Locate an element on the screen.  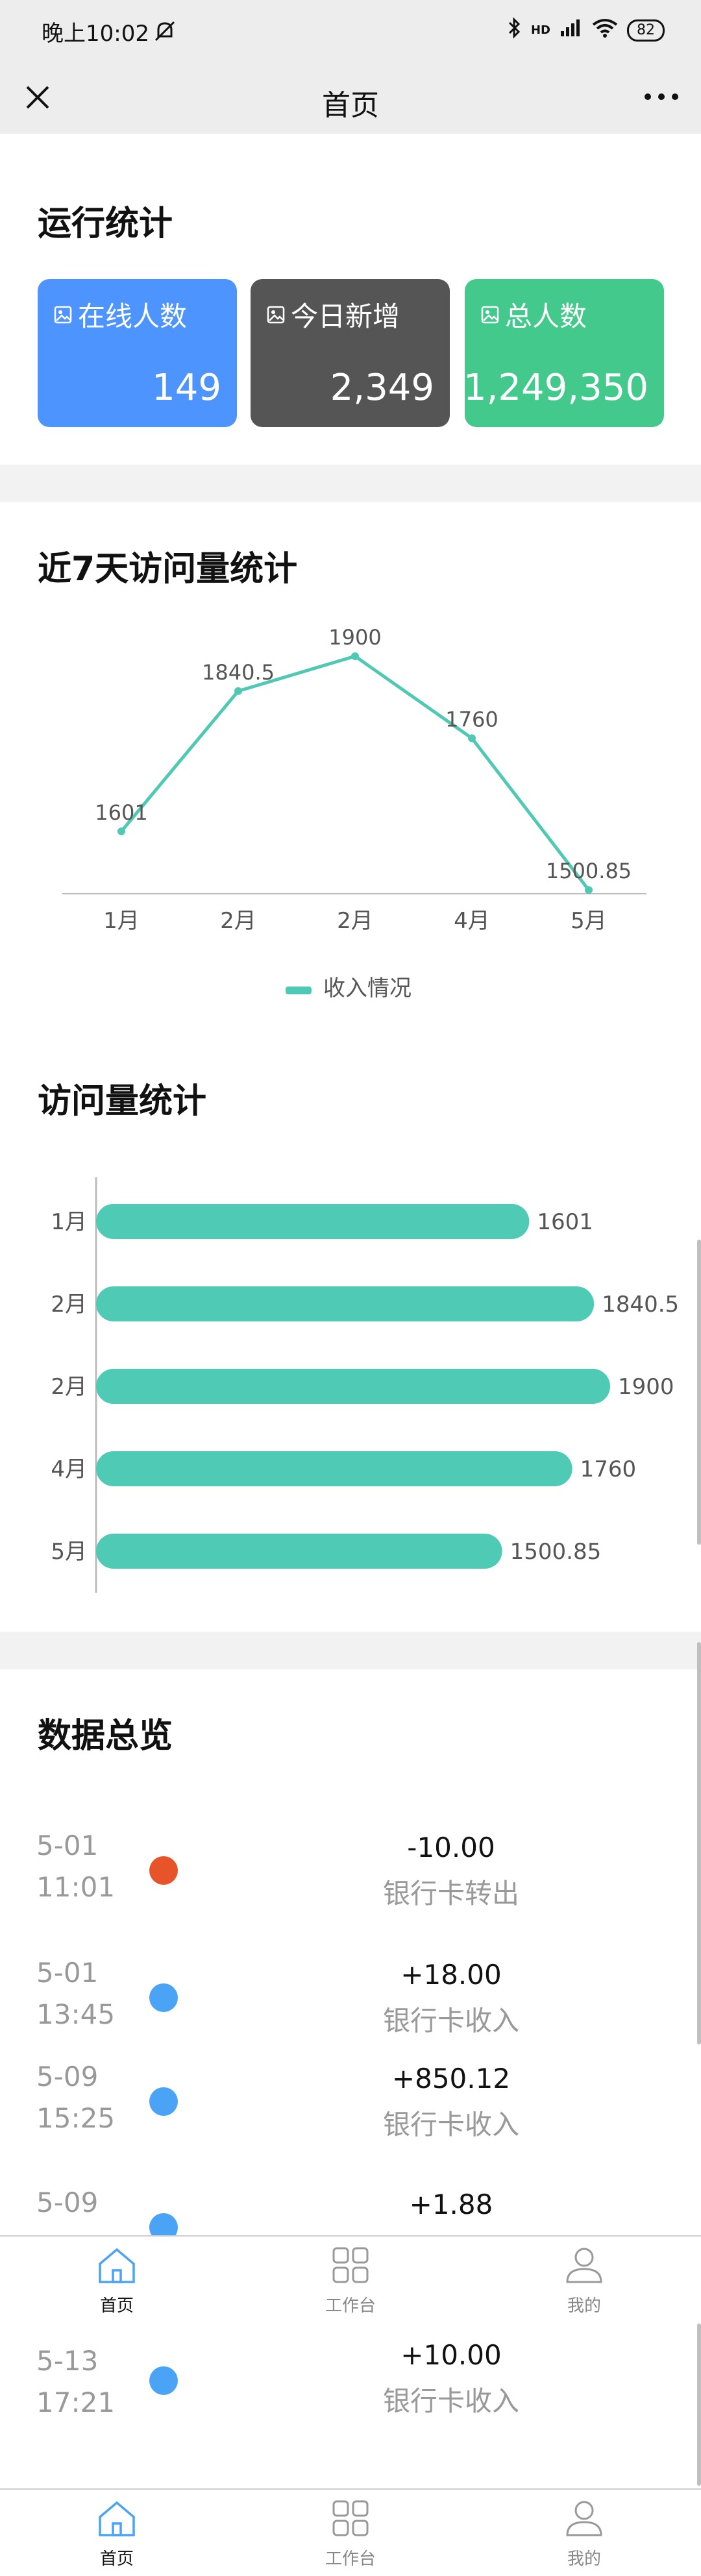
entry-amount: -10.00 is located at coordinates (451, 1847).